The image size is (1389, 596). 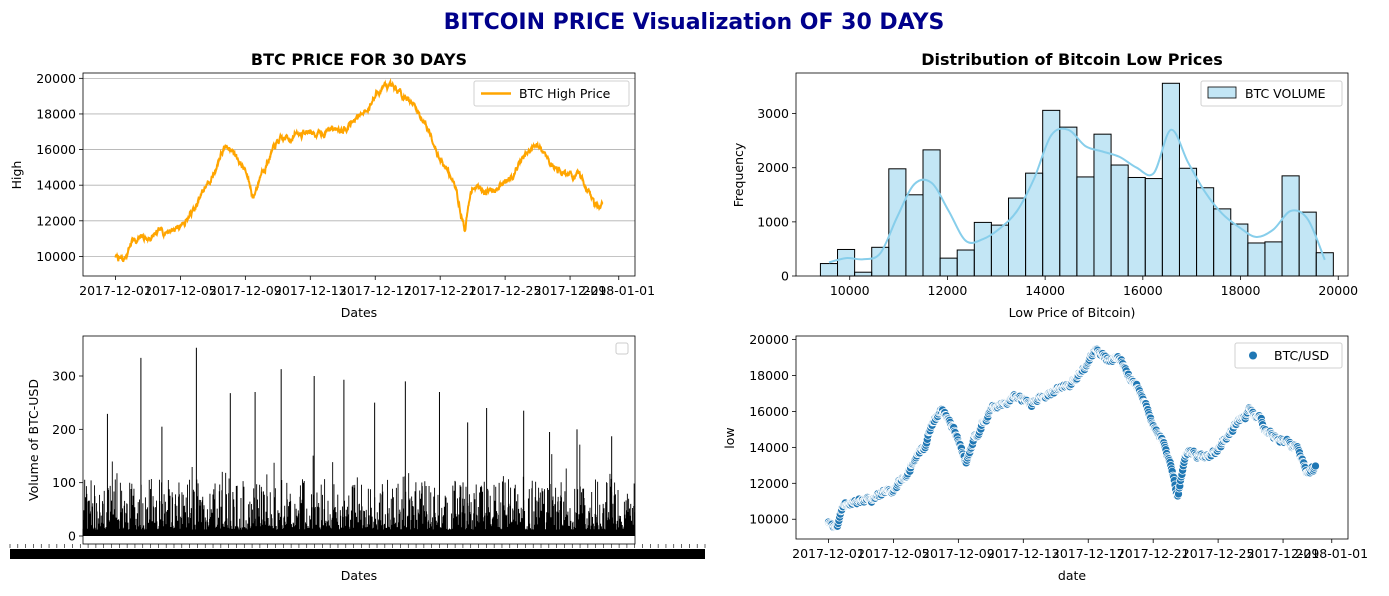 I want to click on chart4-plot-area, so click(x=1072, y=438).